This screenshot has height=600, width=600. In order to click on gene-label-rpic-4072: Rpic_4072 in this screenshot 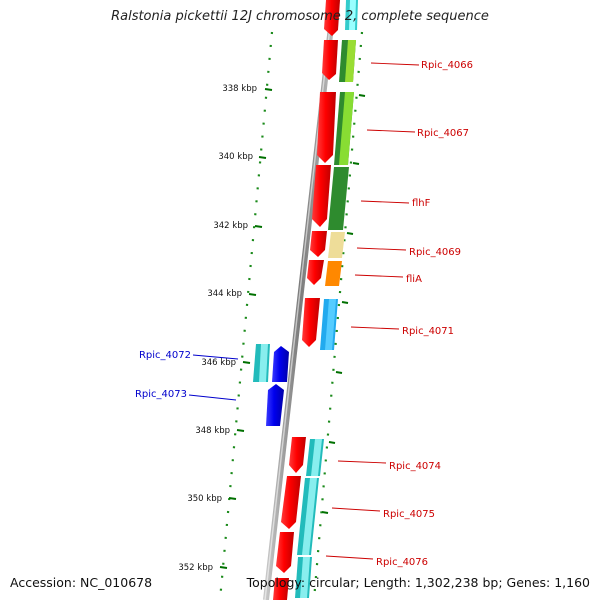, I will do `click(189, 355)`.